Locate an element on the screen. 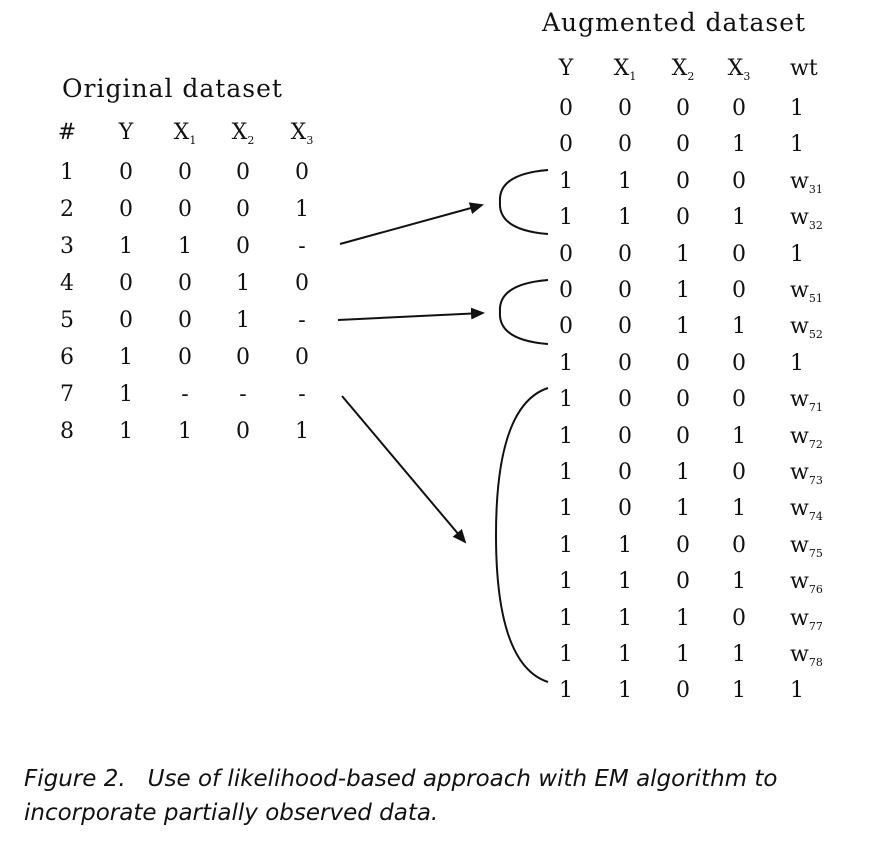 The width and height of the screenshot is (879, 846). orig-cell-r2-c1: 0 is located at coordinates (126, 209).